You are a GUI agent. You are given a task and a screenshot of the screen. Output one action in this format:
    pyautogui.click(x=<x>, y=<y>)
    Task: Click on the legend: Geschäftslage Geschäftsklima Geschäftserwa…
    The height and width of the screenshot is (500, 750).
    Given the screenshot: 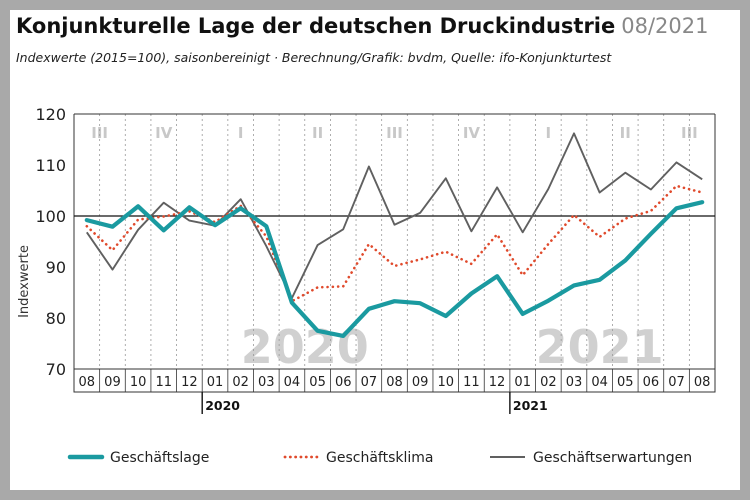 What is the action you would take?
    pyautogui.click(x=379, y=458)
    